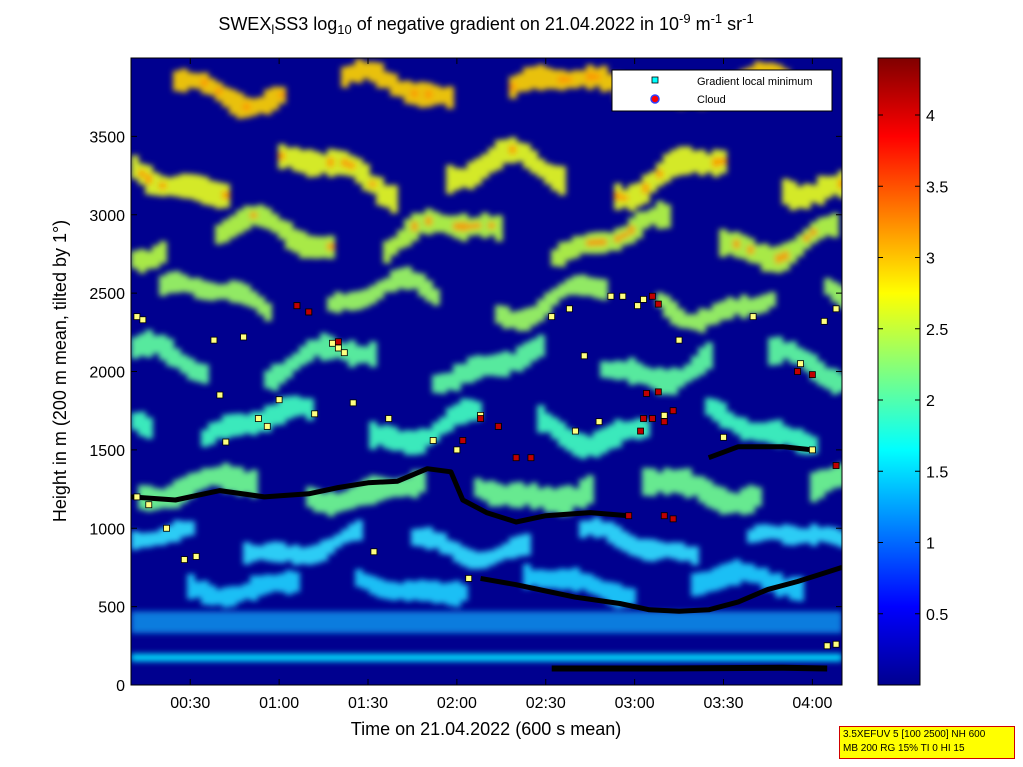  What do you see at coordinates (655, 99) in the screenshot?
I see `legend-marker-cloud` at bounding box center [655, 99].